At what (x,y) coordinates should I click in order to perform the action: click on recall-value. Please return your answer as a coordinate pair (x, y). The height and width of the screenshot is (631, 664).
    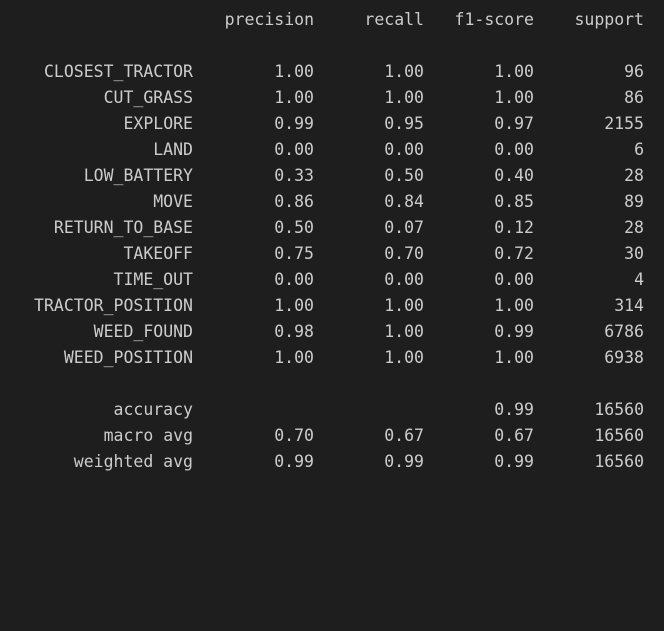
    Looking at the image, I should click on (372, 410).